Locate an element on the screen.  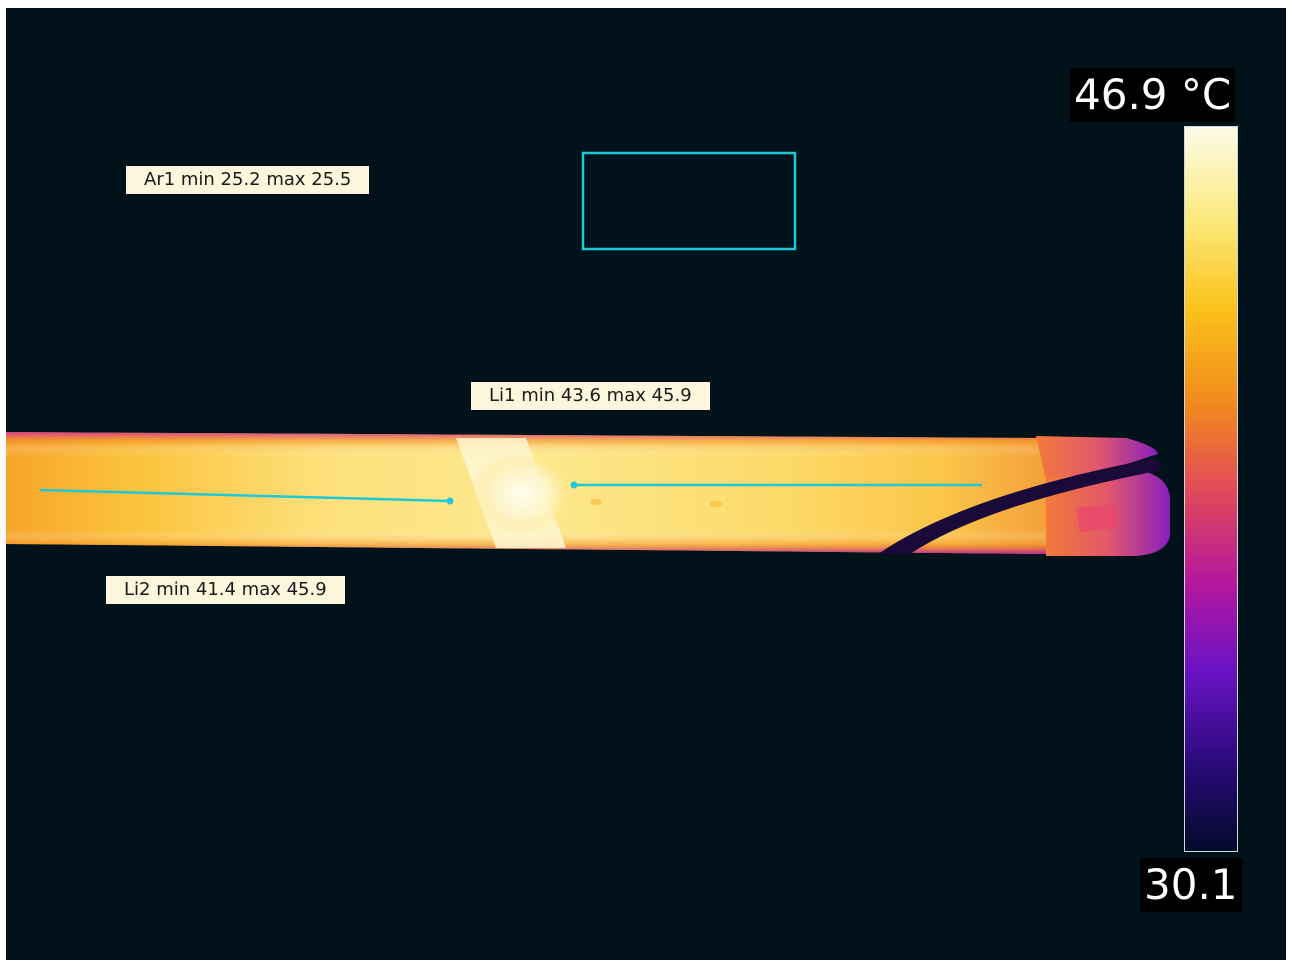
rod-hot-spot is located at coordinates (521, 494).